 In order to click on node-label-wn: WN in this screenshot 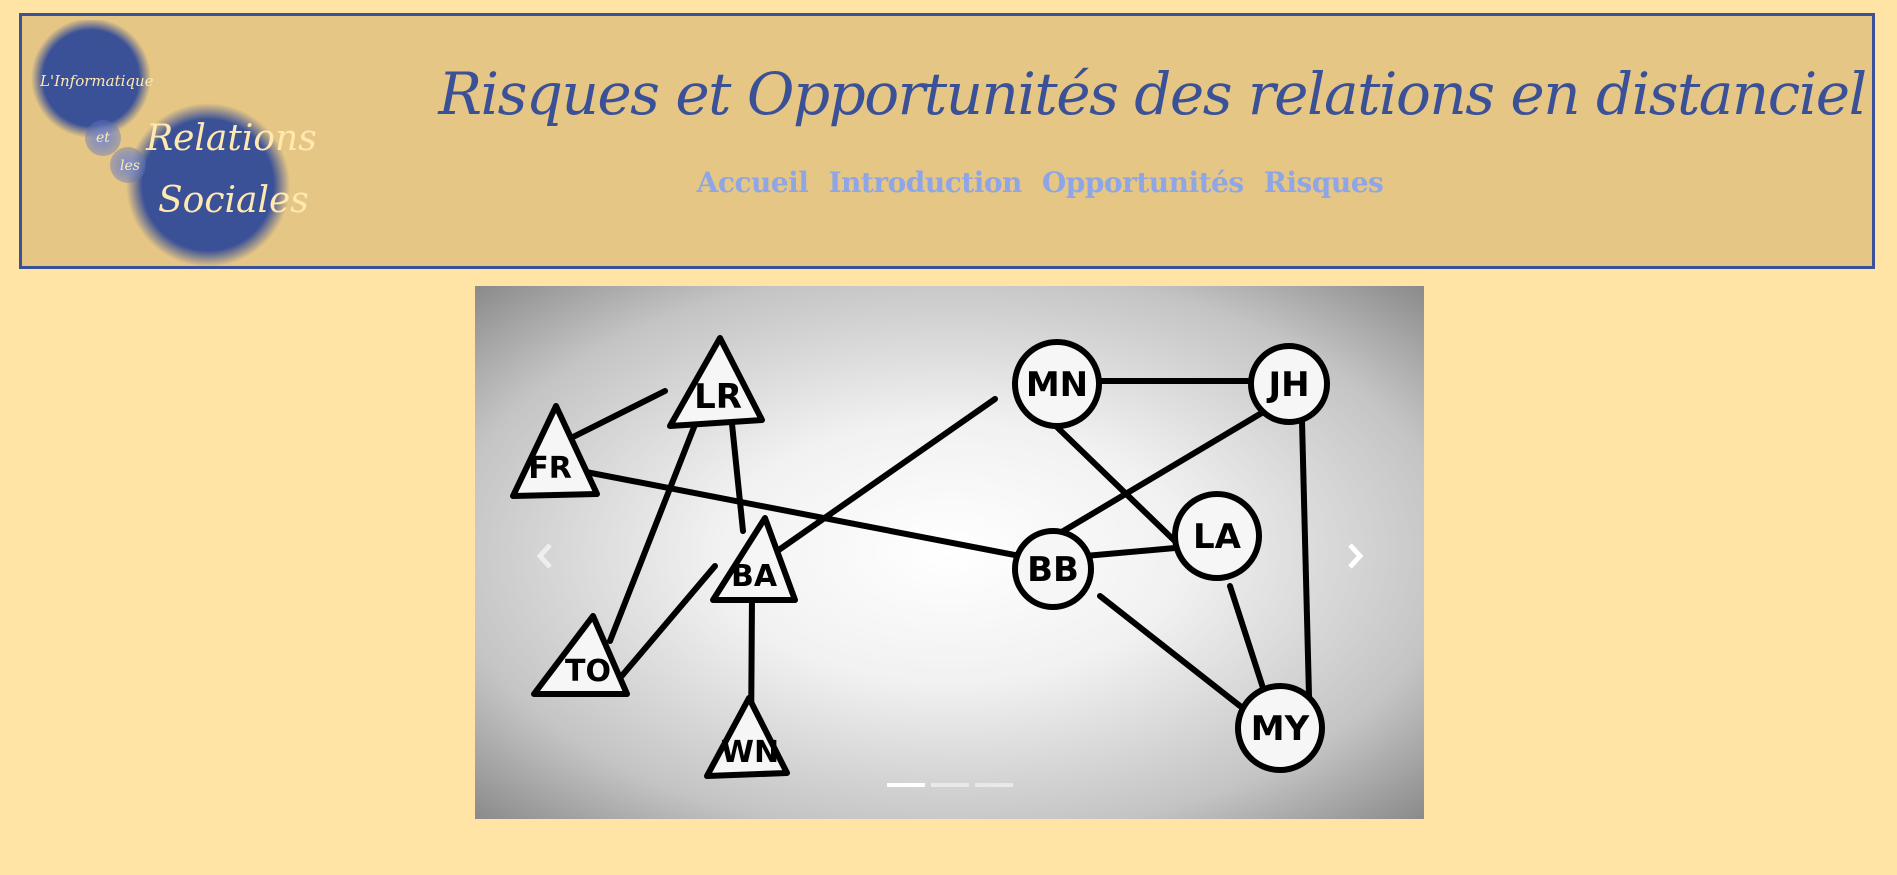, I will do `click(750, 752)`.